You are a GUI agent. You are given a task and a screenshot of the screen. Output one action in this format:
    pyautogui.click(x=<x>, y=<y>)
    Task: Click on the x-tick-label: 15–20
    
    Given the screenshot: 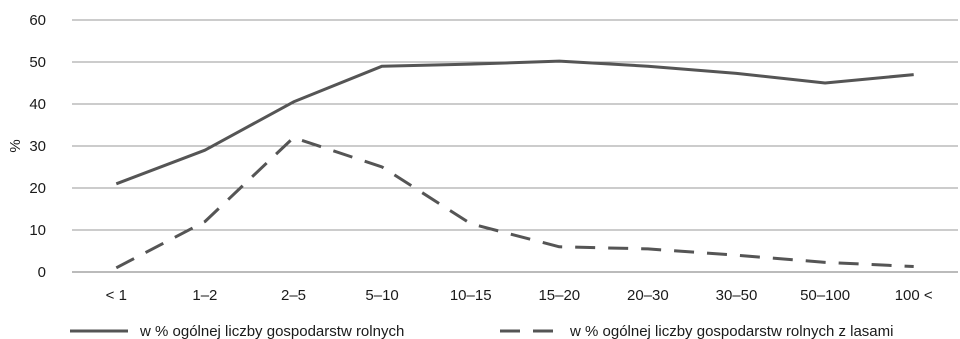 What is the action you would take?
    pyautogui.click(x=559, y=295)
    